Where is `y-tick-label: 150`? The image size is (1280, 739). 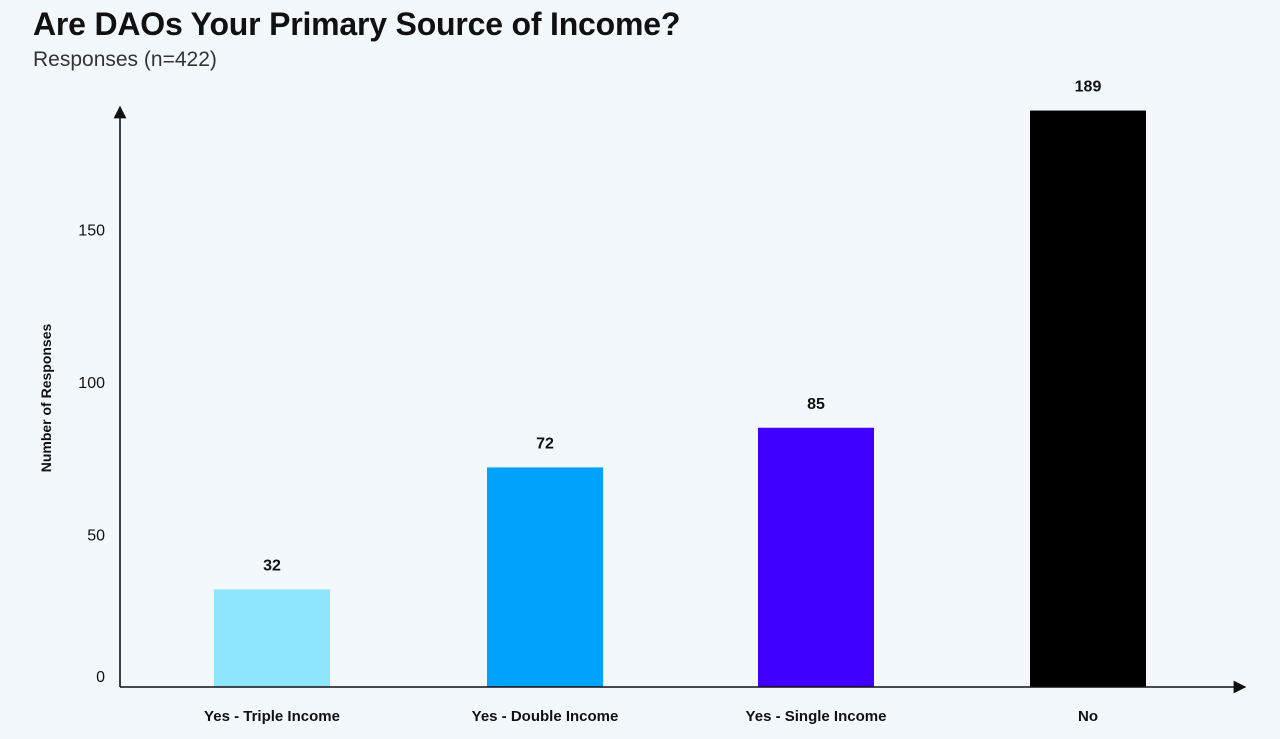
y-tick-label: 150 is located at coordinates (91, 231).